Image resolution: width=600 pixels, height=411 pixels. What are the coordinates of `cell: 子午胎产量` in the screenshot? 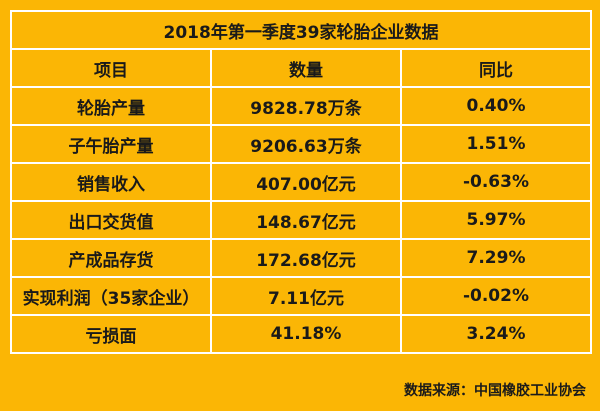 It's located at (111, 144).